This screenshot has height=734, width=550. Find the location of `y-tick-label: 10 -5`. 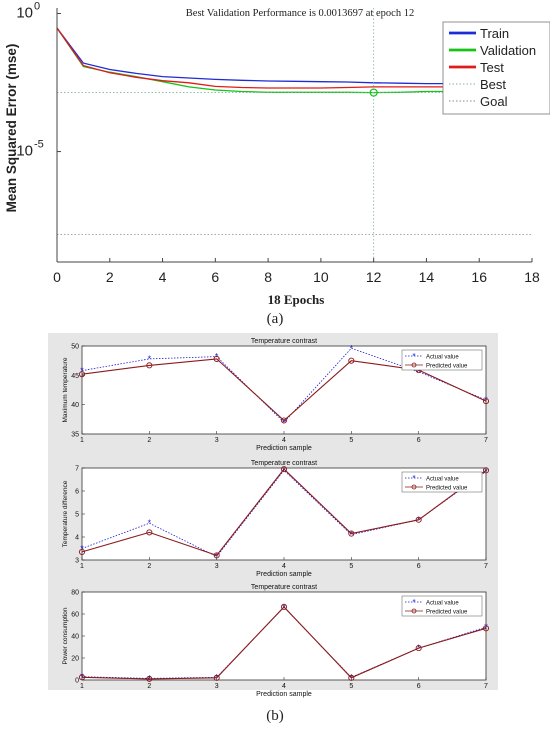

y-tick-label: 10 -5 is located at coordinates (29, 149).